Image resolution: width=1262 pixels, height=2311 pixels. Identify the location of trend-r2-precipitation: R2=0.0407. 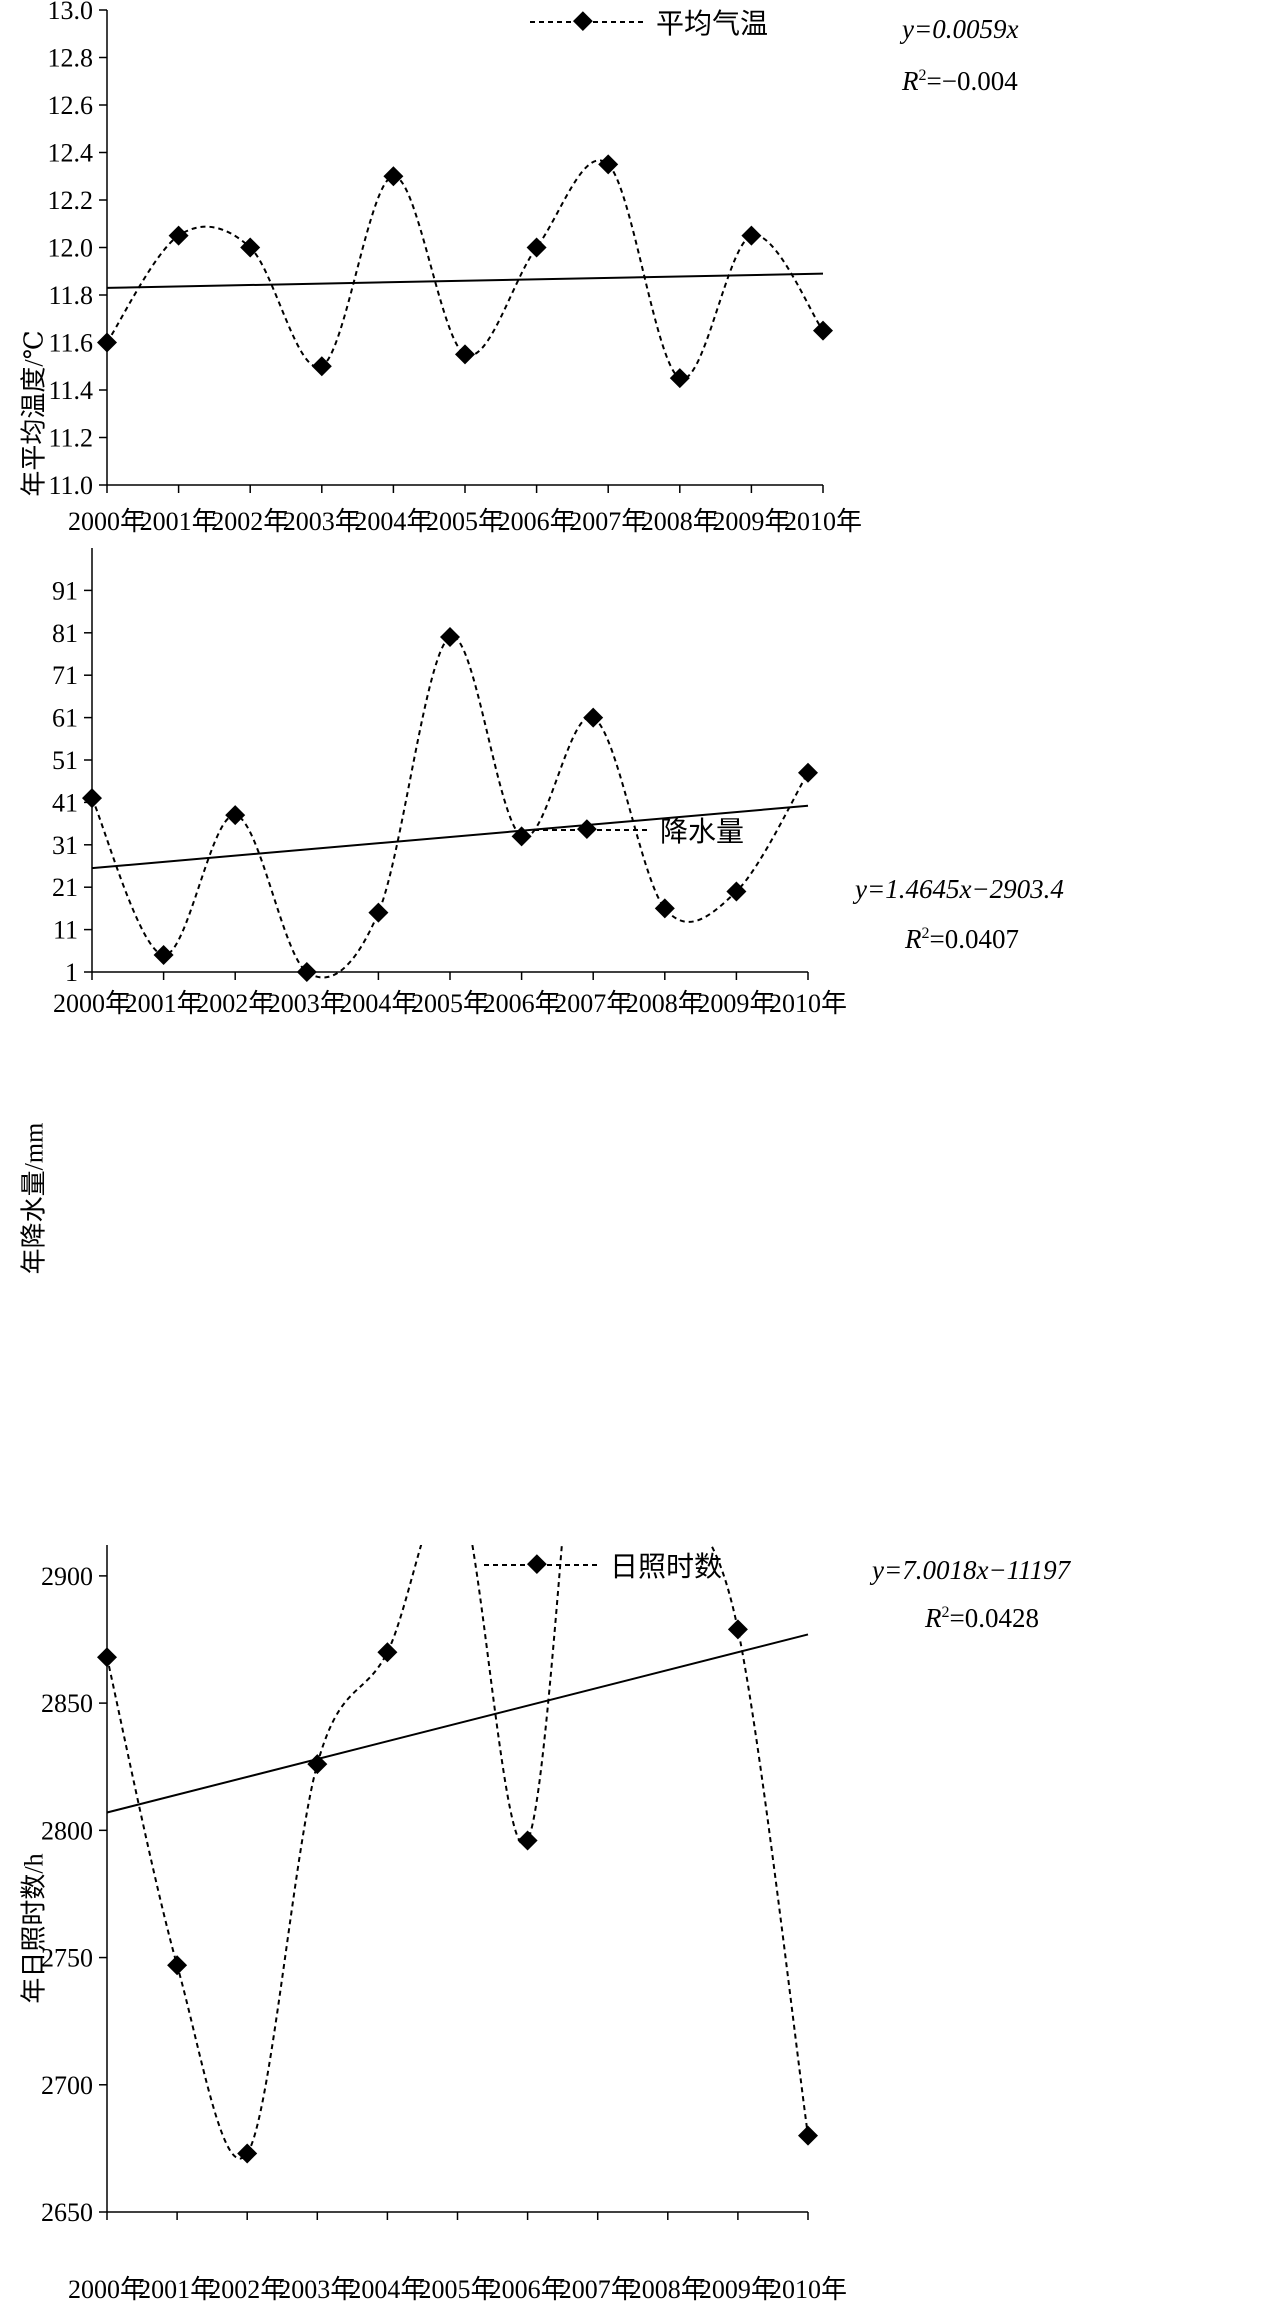
(962, 939).